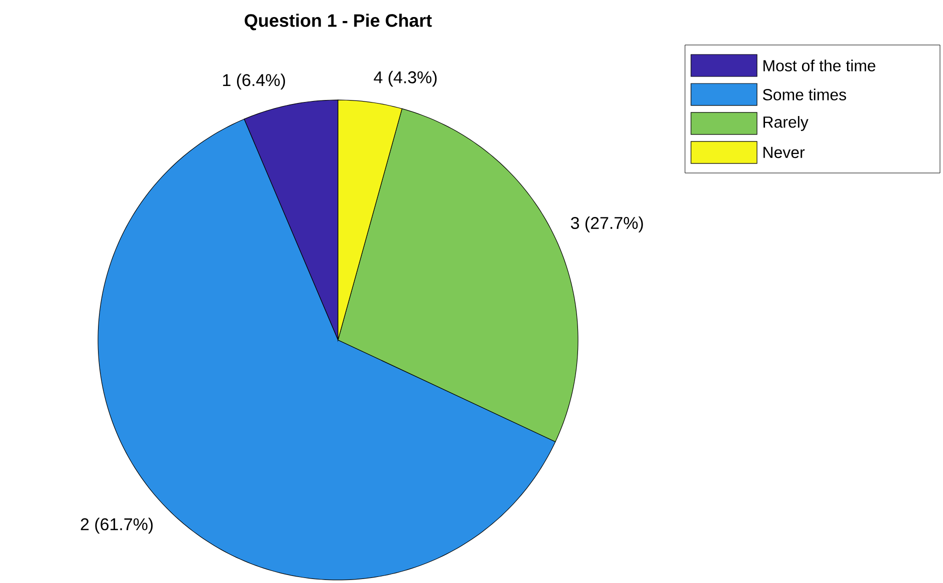 The width and height of the screenshot is (943, 583). I want to click on data-label: 2 (61.7%), so click(116, 526).